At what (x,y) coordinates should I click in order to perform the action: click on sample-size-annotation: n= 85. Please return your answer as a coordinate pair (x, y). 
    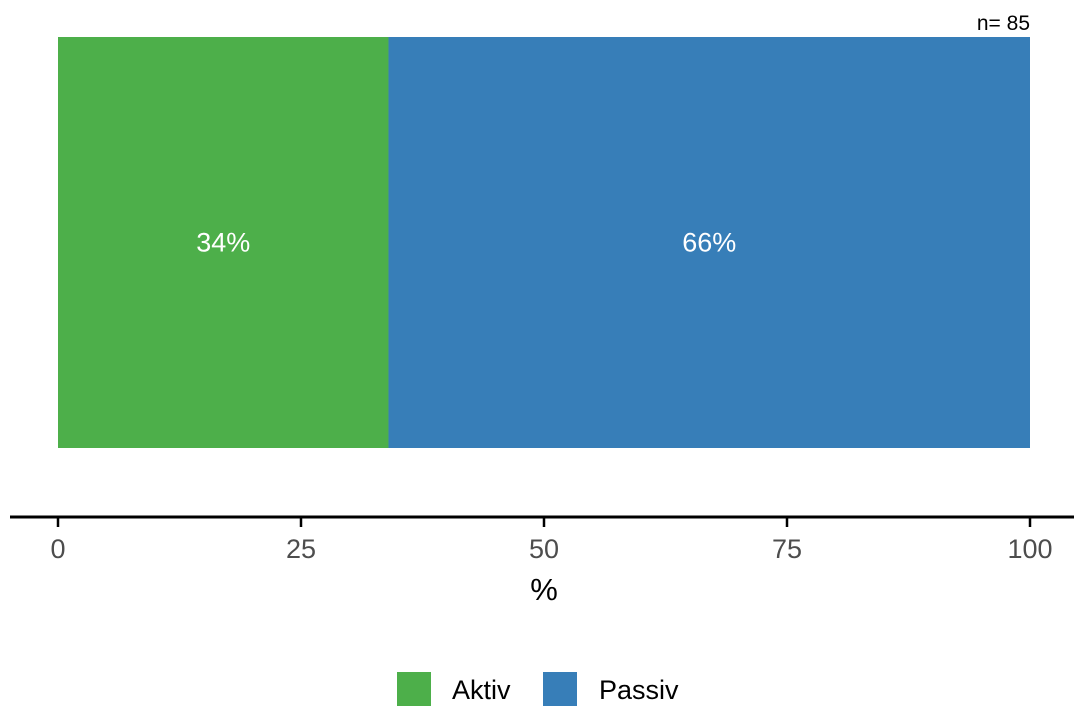
    Looking at the image, I should click on (1003, 23).